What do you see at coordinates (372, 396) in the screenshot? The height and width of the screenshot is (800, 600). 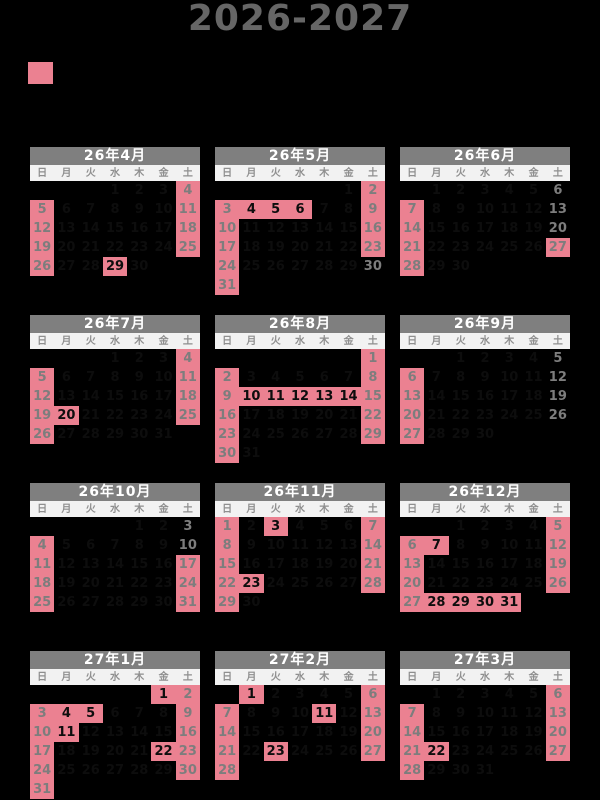 I see `day-cell: 15` at bounding box center [372, 396].